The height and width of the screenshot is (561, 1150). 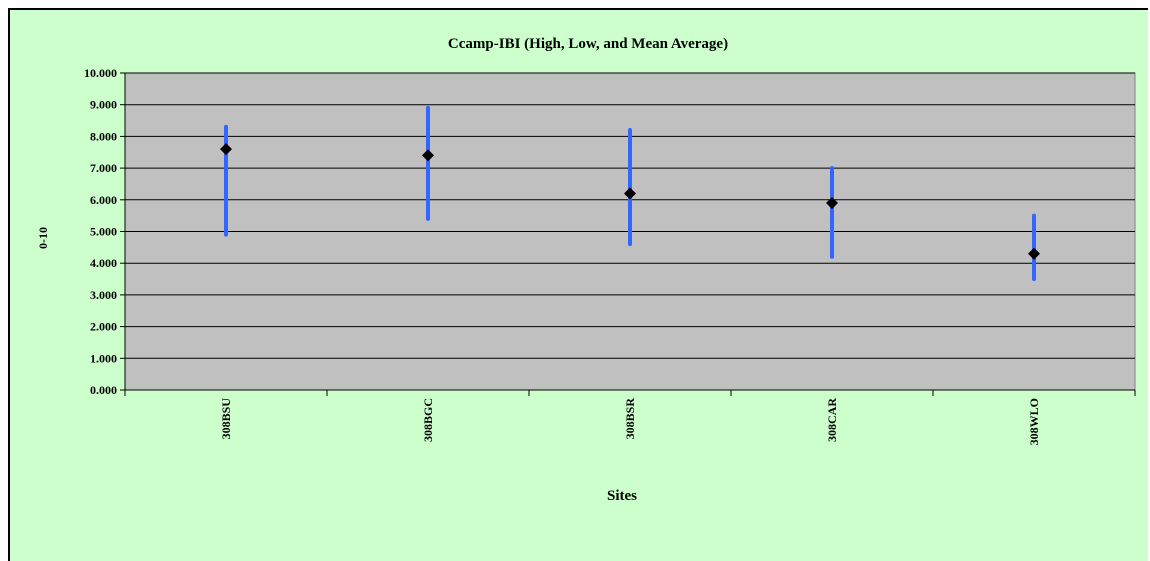 I want to click on y-tick-label: 10.000, so click(x=100, y=73).